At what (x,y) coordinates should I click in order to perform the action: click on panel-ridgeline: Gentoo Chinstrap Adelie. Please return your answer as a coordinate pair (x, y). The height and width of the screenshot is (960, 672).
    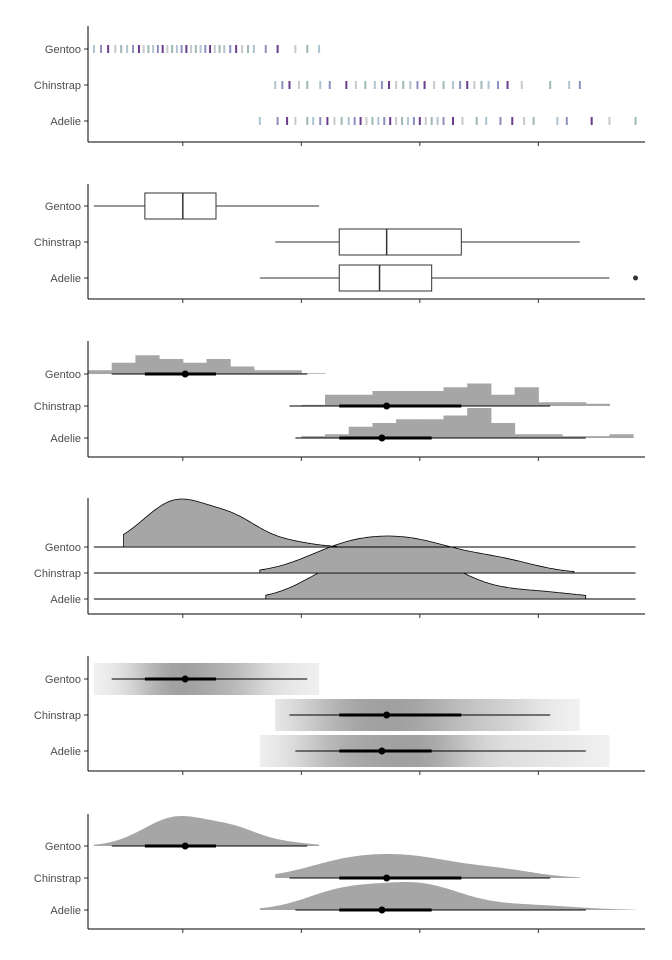
    Looking at the image, I should click on (339, 558).